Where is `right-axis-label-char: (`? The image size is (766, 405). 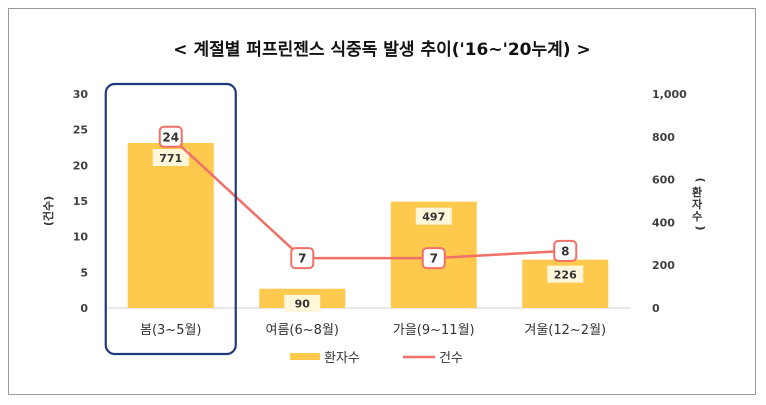
right-axis-label-char: ( is located at coordinates (700, 179).